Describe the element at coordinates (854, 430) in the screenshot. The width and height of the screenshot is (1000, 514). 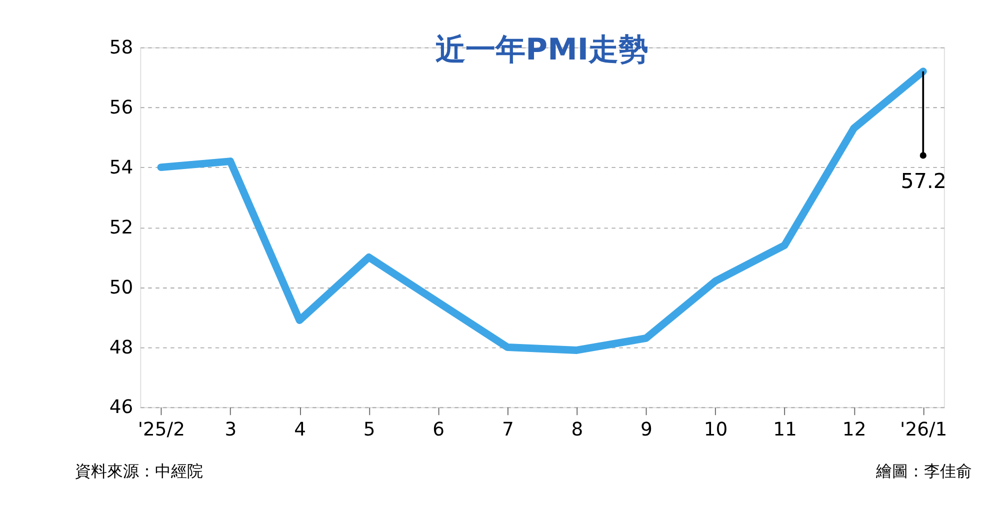
I see `x-tick-label: 12` at that location.